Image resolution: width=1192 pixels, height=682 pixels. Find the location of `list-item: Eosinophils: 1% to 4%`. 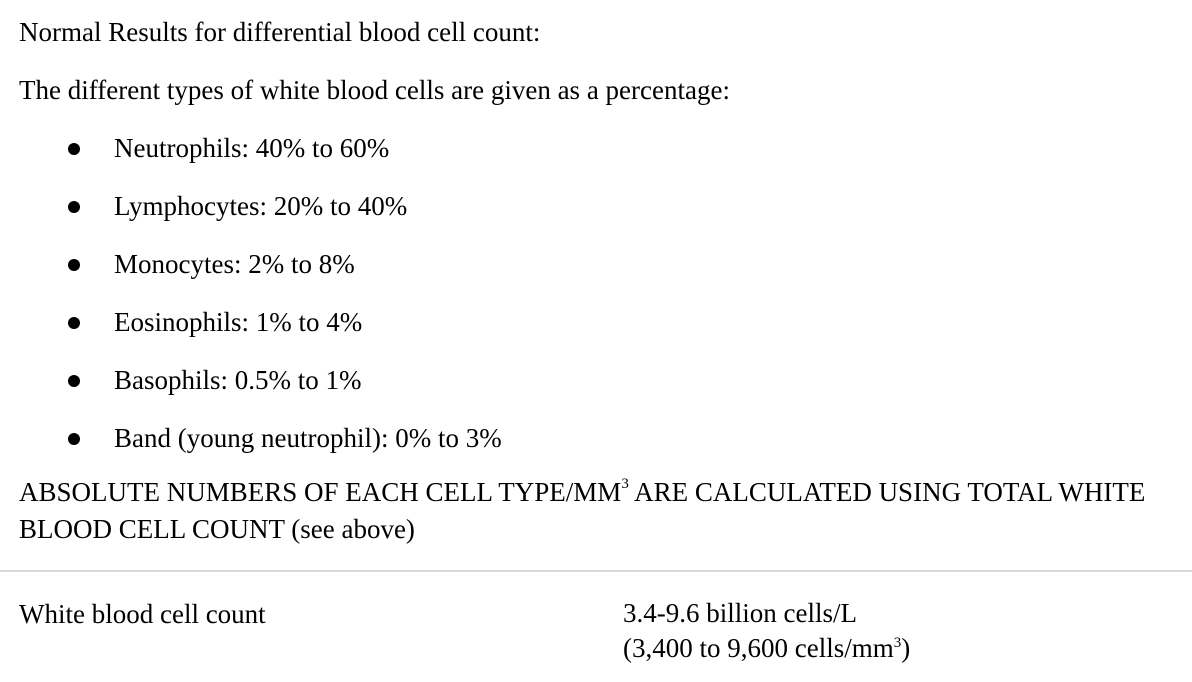

list-item: Eosinophils: 1% to 4% is located at coordinates (251, 333).